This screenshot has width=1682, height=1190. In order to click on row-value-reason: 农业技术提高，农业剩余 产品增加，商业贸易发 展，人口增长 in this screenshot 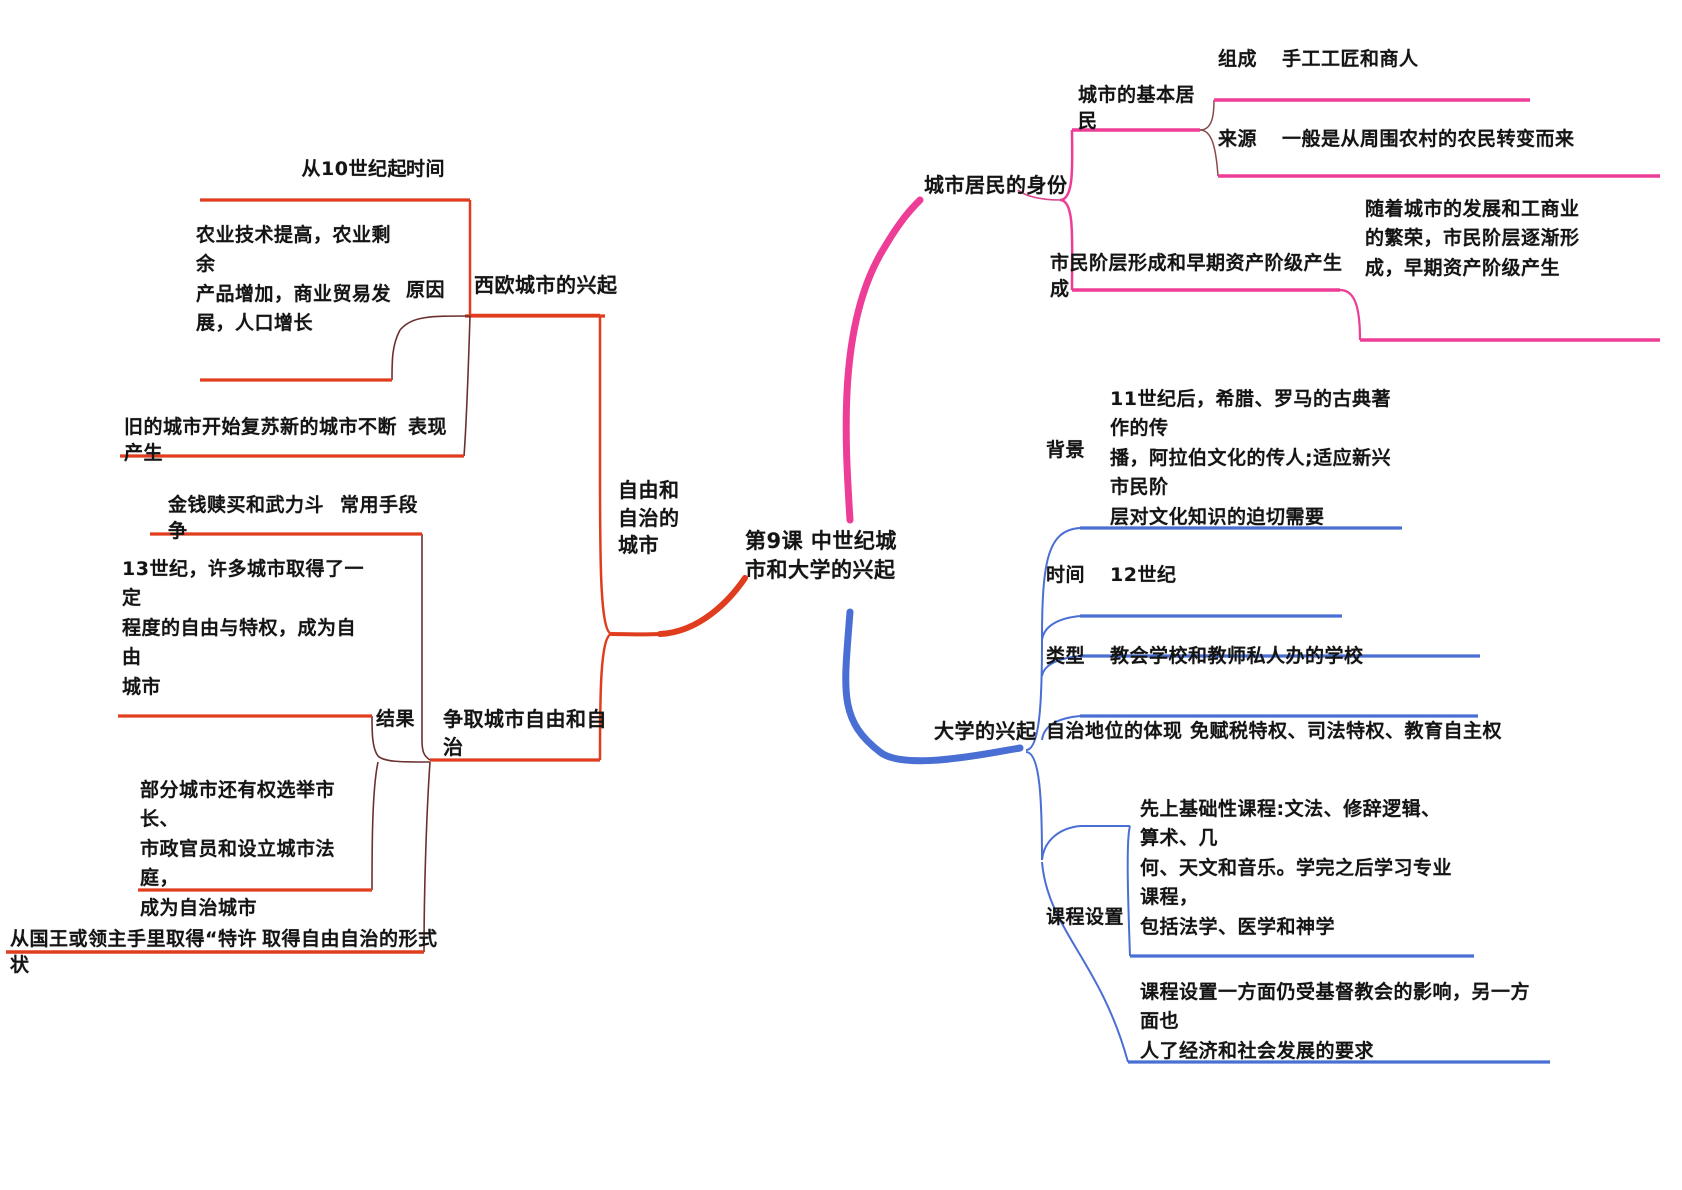, I will do `click(294, 279)`.